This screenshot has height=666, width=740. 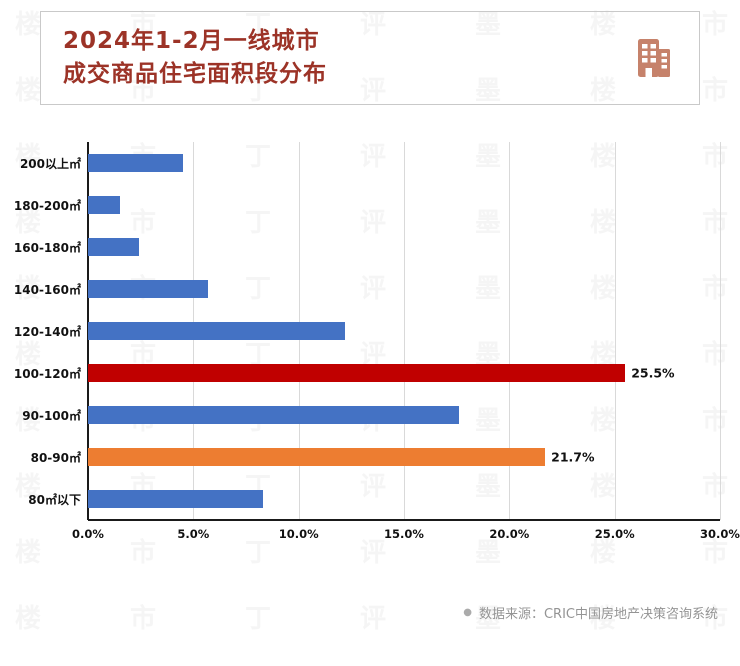 What do you see at coordinates (47, 331) in the screenshot?
I see `category-label: 120-140㎡` at bounding box center [47, 331].